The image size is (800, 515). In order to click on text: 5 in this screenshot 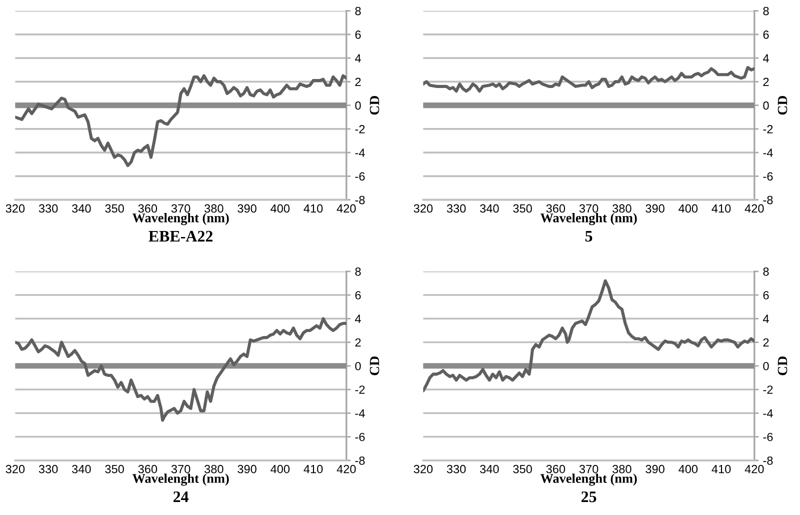, I will do `click(588, 236)`.